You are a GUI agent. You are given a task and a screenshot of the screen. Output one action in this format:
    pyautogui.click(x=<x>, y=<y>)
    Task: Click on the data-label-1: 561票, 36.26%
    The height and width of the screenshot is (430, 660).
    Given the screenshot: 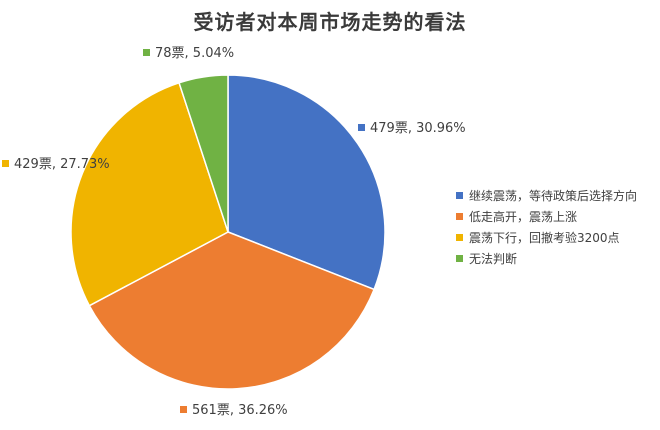 What is the action you would take?
    pyautogui.click(x=240, y=410)
    